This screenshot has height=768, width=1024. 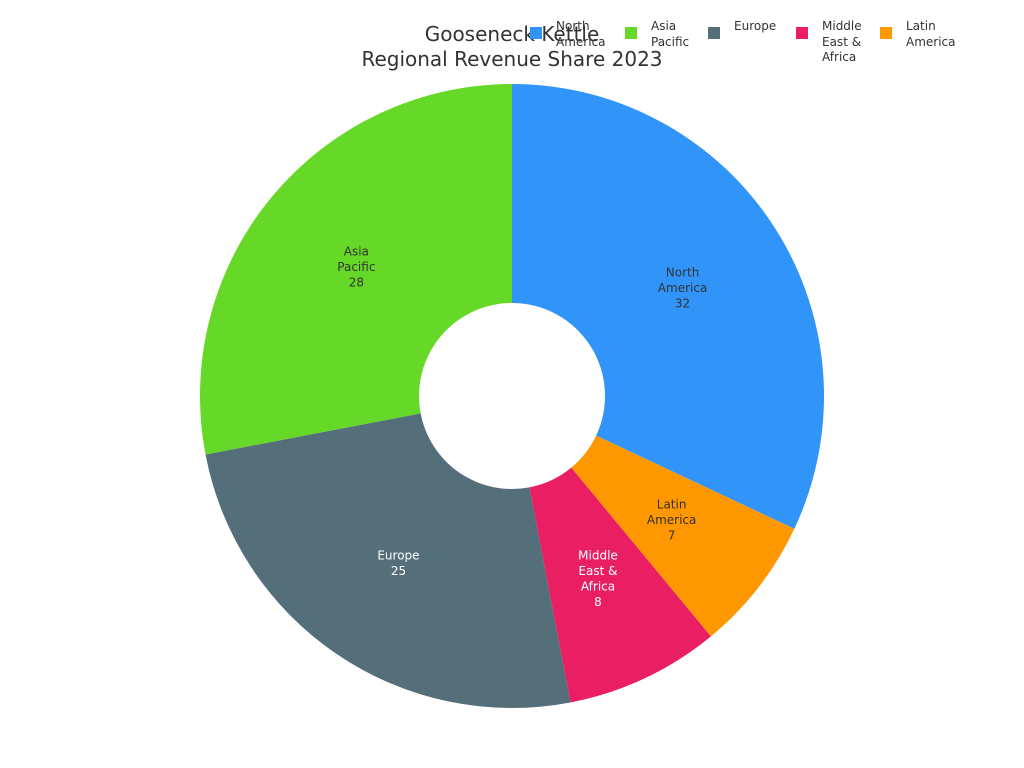 I want to click on slice-latin-america, so click(x=683, y=536).